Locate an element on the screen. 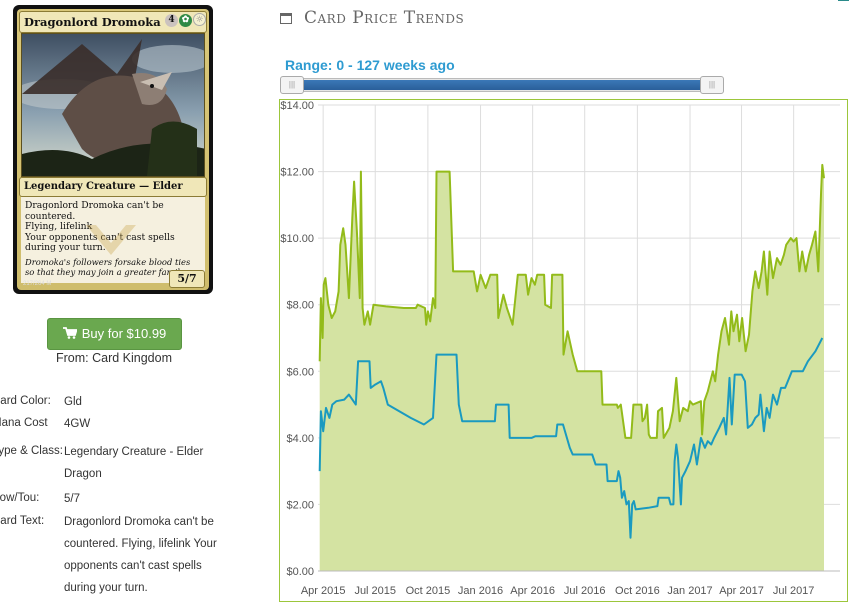  mana-cost-symbols: 4 ✿ ☼ is located at coordinates (185, 19).